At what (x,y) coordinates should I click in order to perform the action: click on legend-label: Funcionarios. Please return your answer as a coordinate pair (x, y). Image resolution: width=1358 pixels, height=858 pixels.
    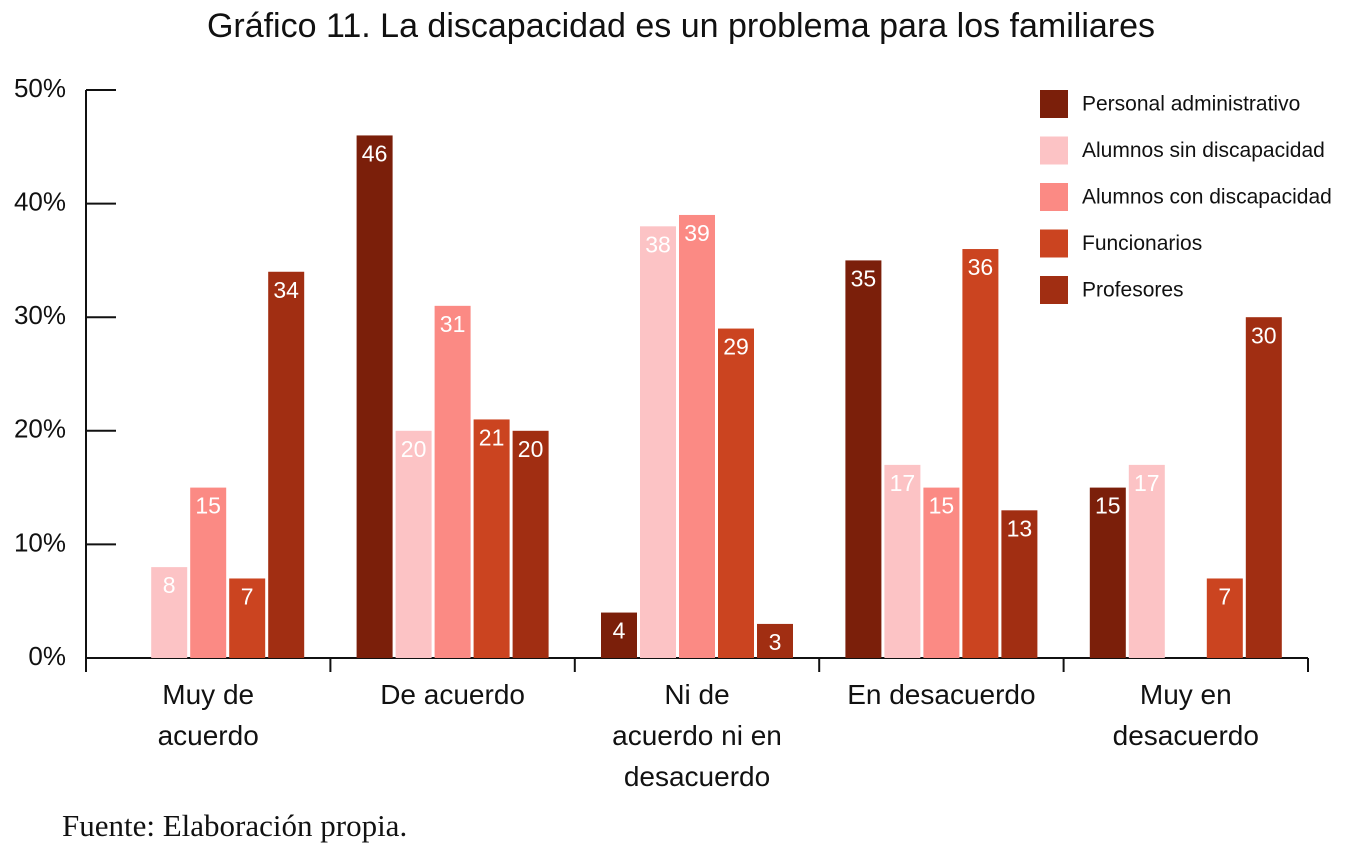
    Looking at the image, I should click on (1142, 243).